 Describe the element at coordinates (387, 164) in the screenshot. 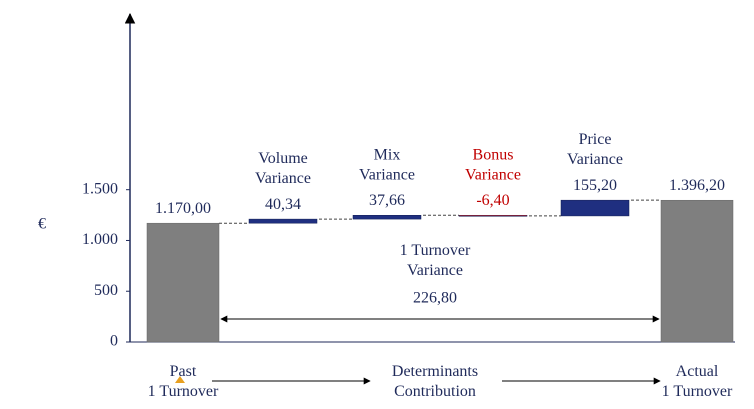

I see `category-label: Mix Variance` at that location.